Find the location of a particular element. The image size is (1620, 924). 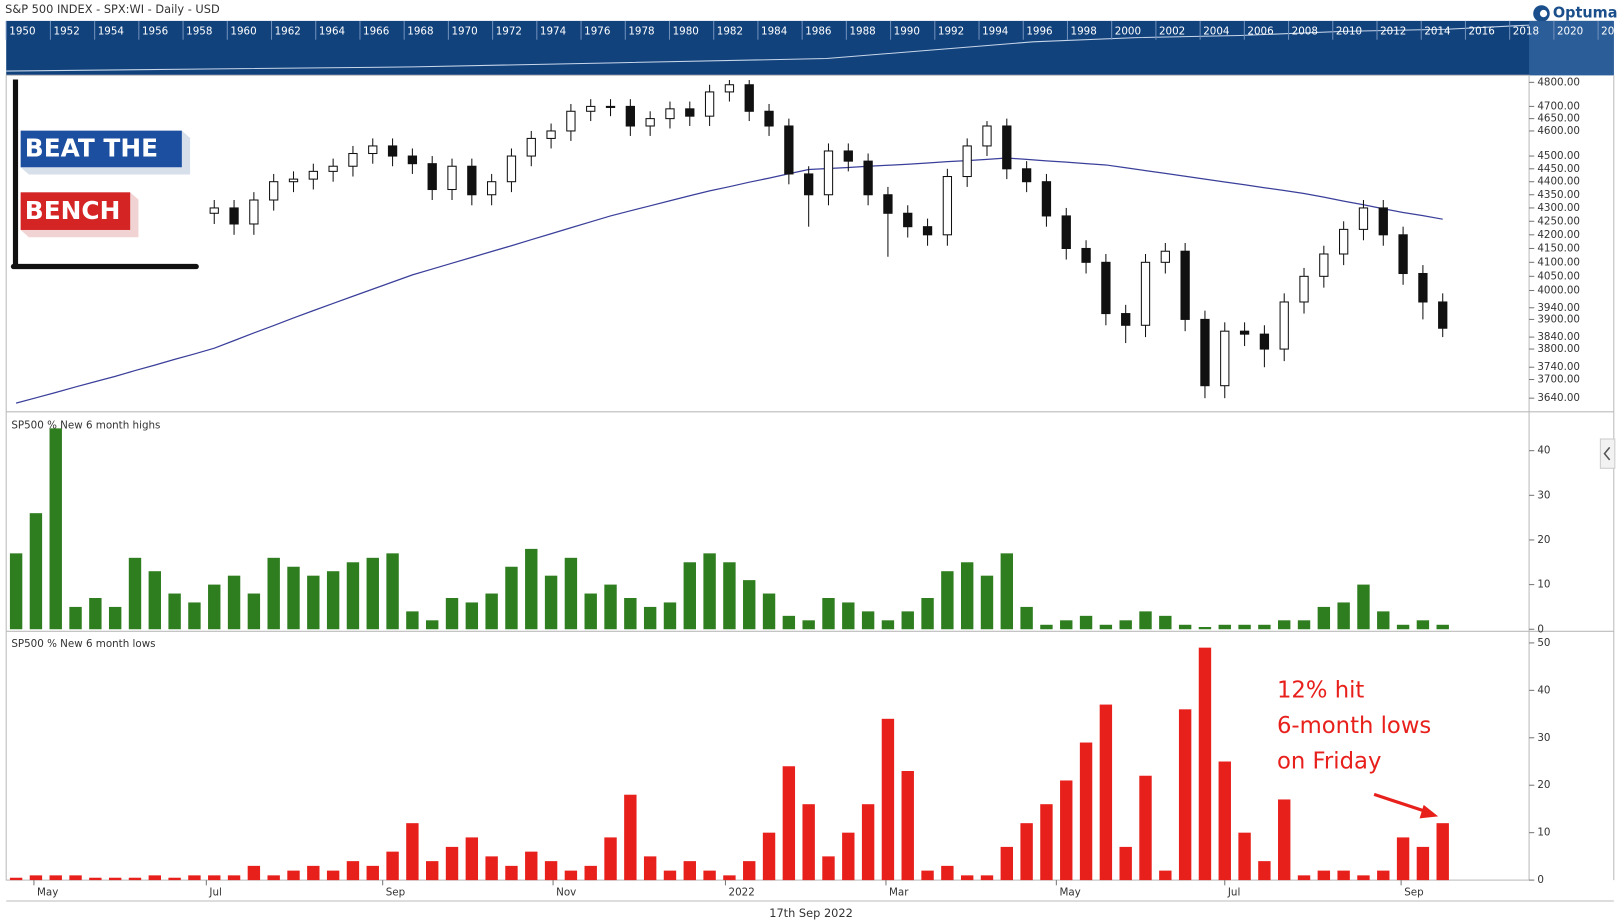

navigator-year: 1980 is located at coordinates (686, 31).